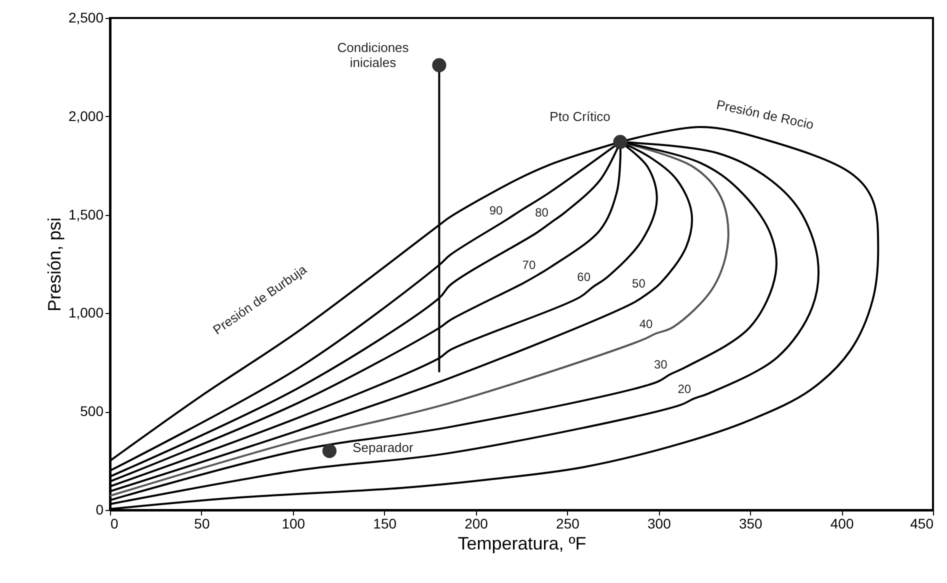  I want to click on annotation: 80, so click(542, 213).